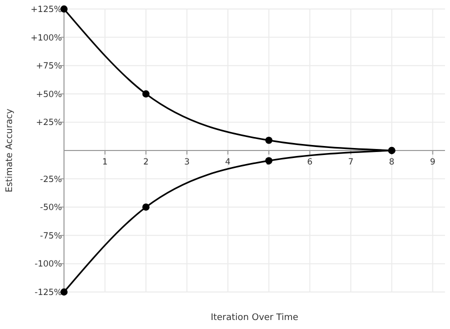  What do you see at coordinates (187, 163) in the screenshot?
I see `x-tick-label: 3` at bounding box center [187, 163].